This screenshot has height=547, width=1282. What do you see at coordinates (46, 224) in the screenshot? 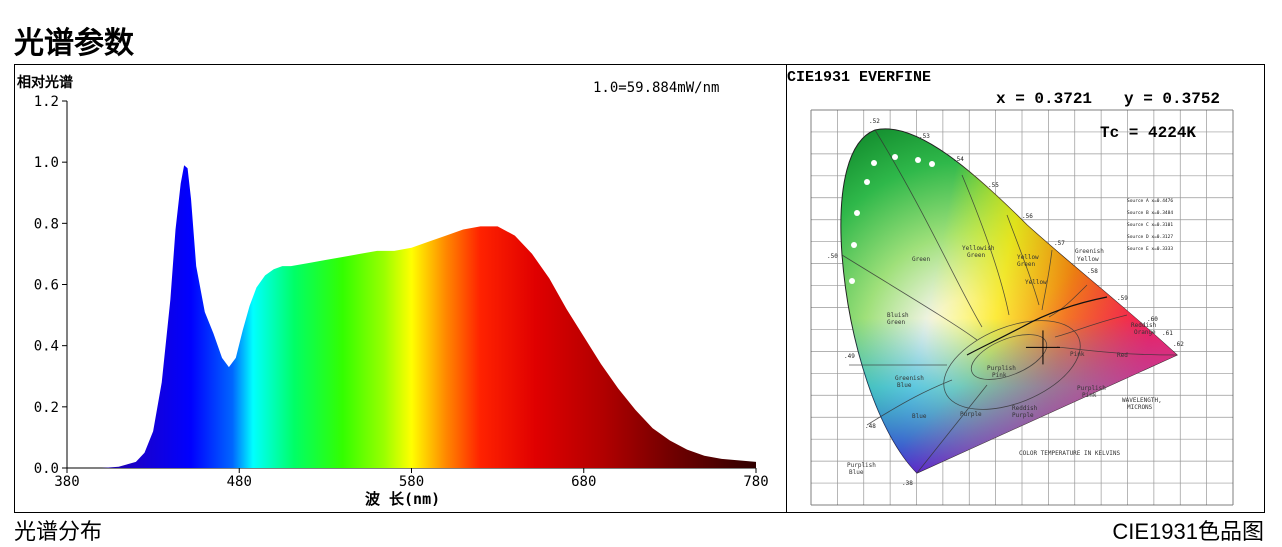
I see `y-tick-label: 0.8` at bounding box center [46, 224].